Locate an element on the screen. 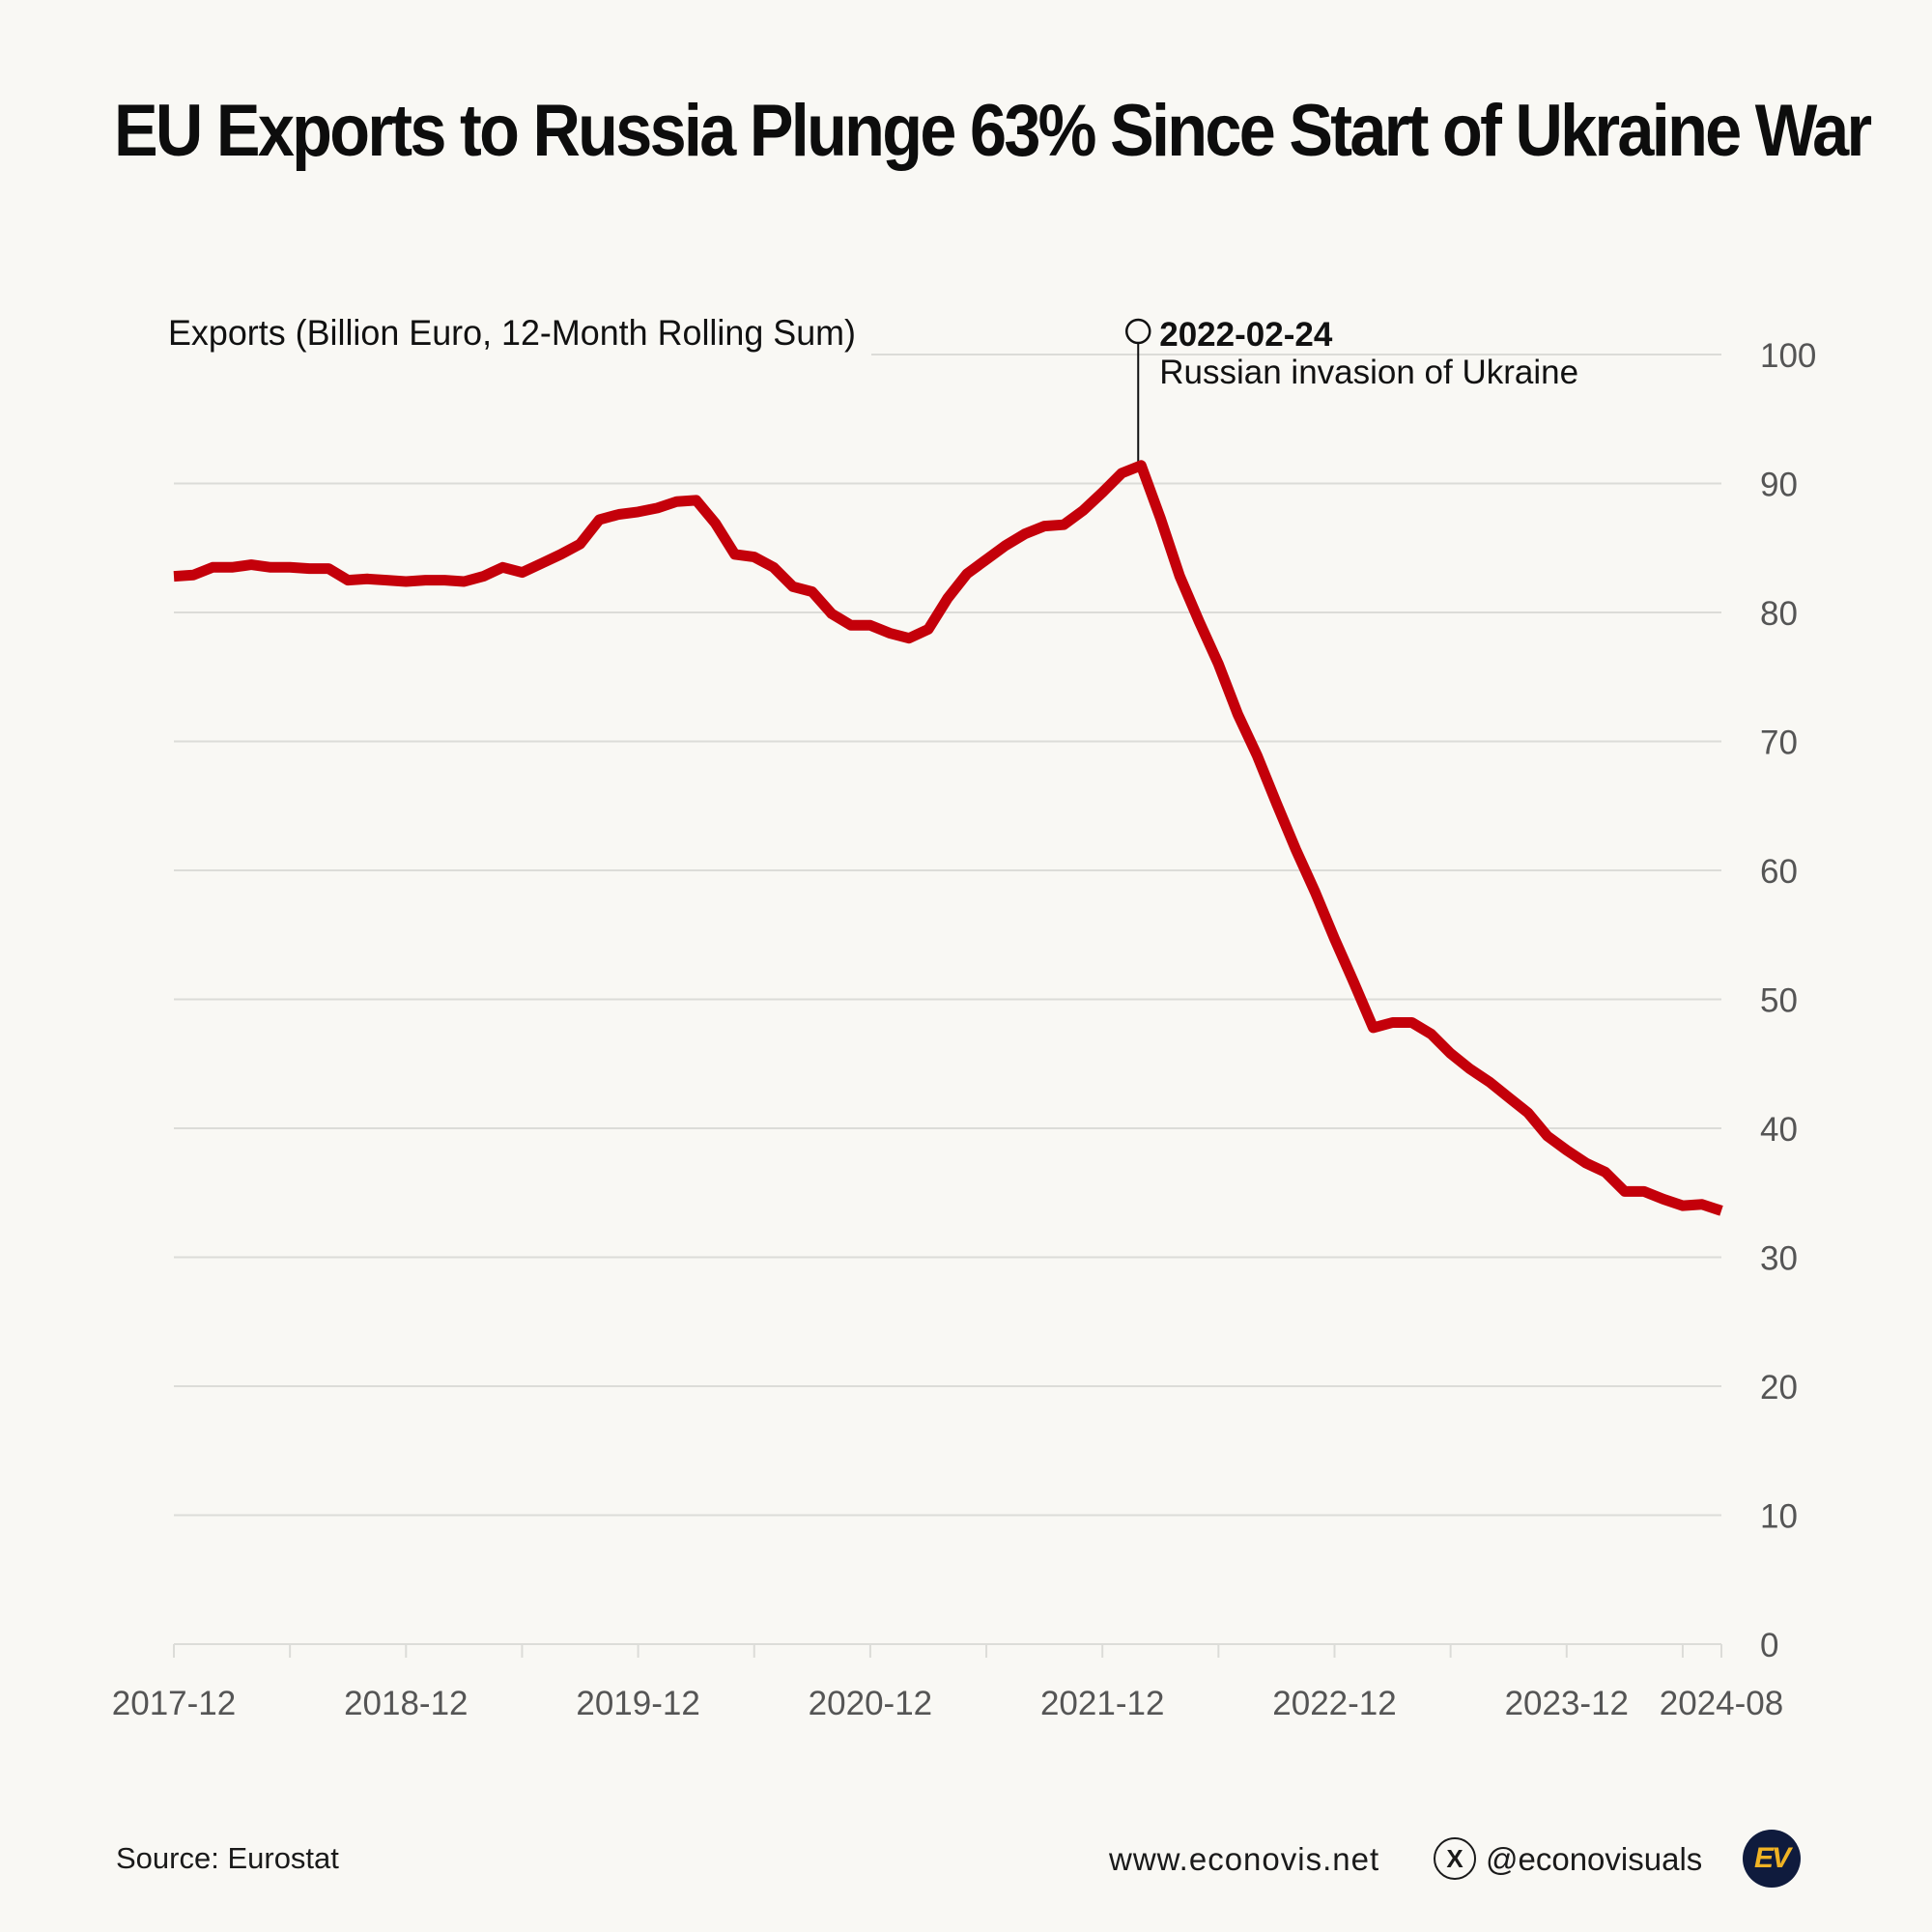  x-tick-label-2020-12: 2020-12 is located at coordinates (870, 1703).